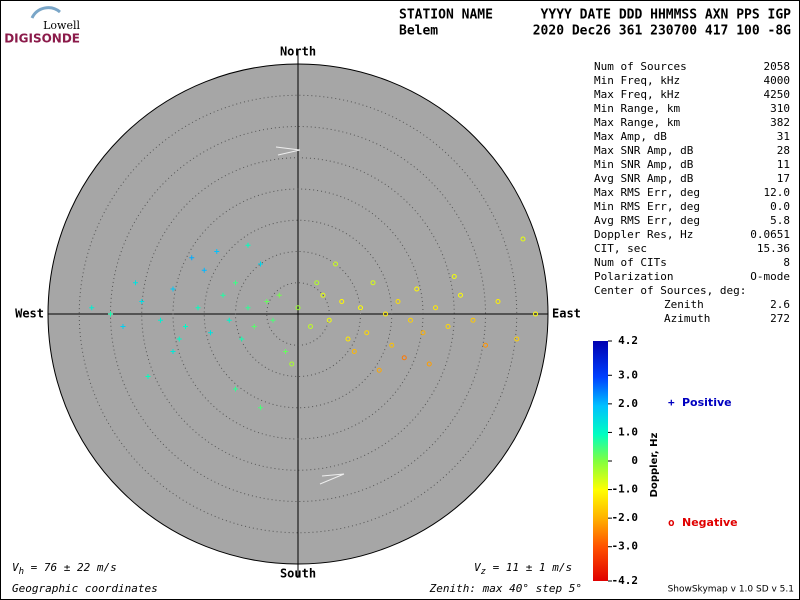 Image resolution: width=800 pixels, height=600 pixels. I want to click on stat-label: Min Range, km, so click(637, 108).